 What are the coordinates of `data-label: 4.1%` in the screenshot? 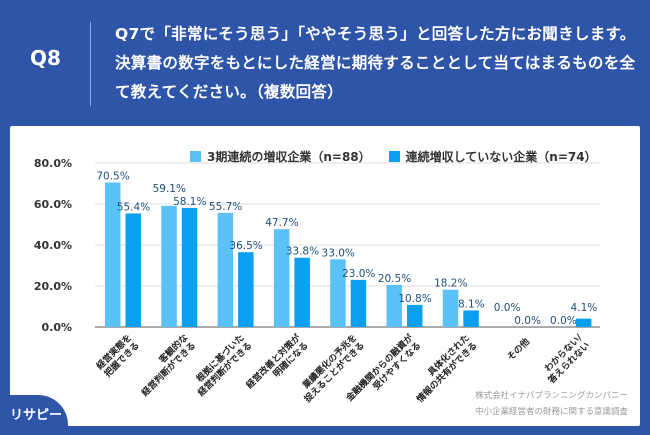 It's located at (584, 308).